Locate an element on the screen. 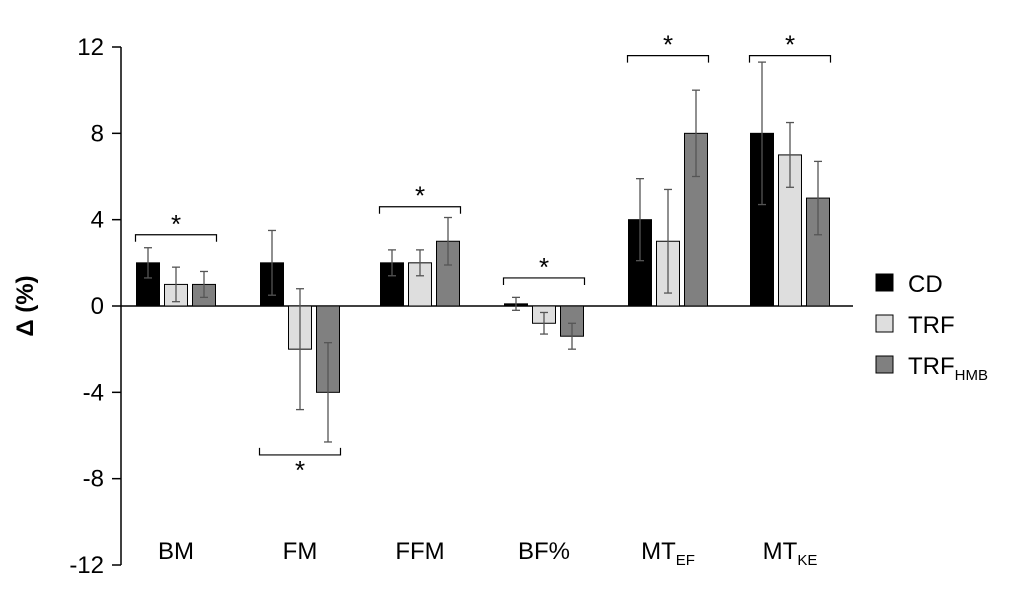  y-tick-label: 8 is located at coordinates (97, 133).